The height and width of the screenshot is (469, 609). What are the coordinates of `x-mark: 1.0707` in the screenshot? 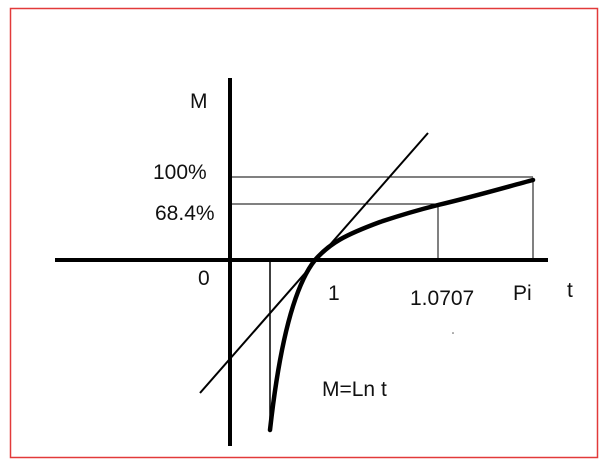 It's located at (442, 298).